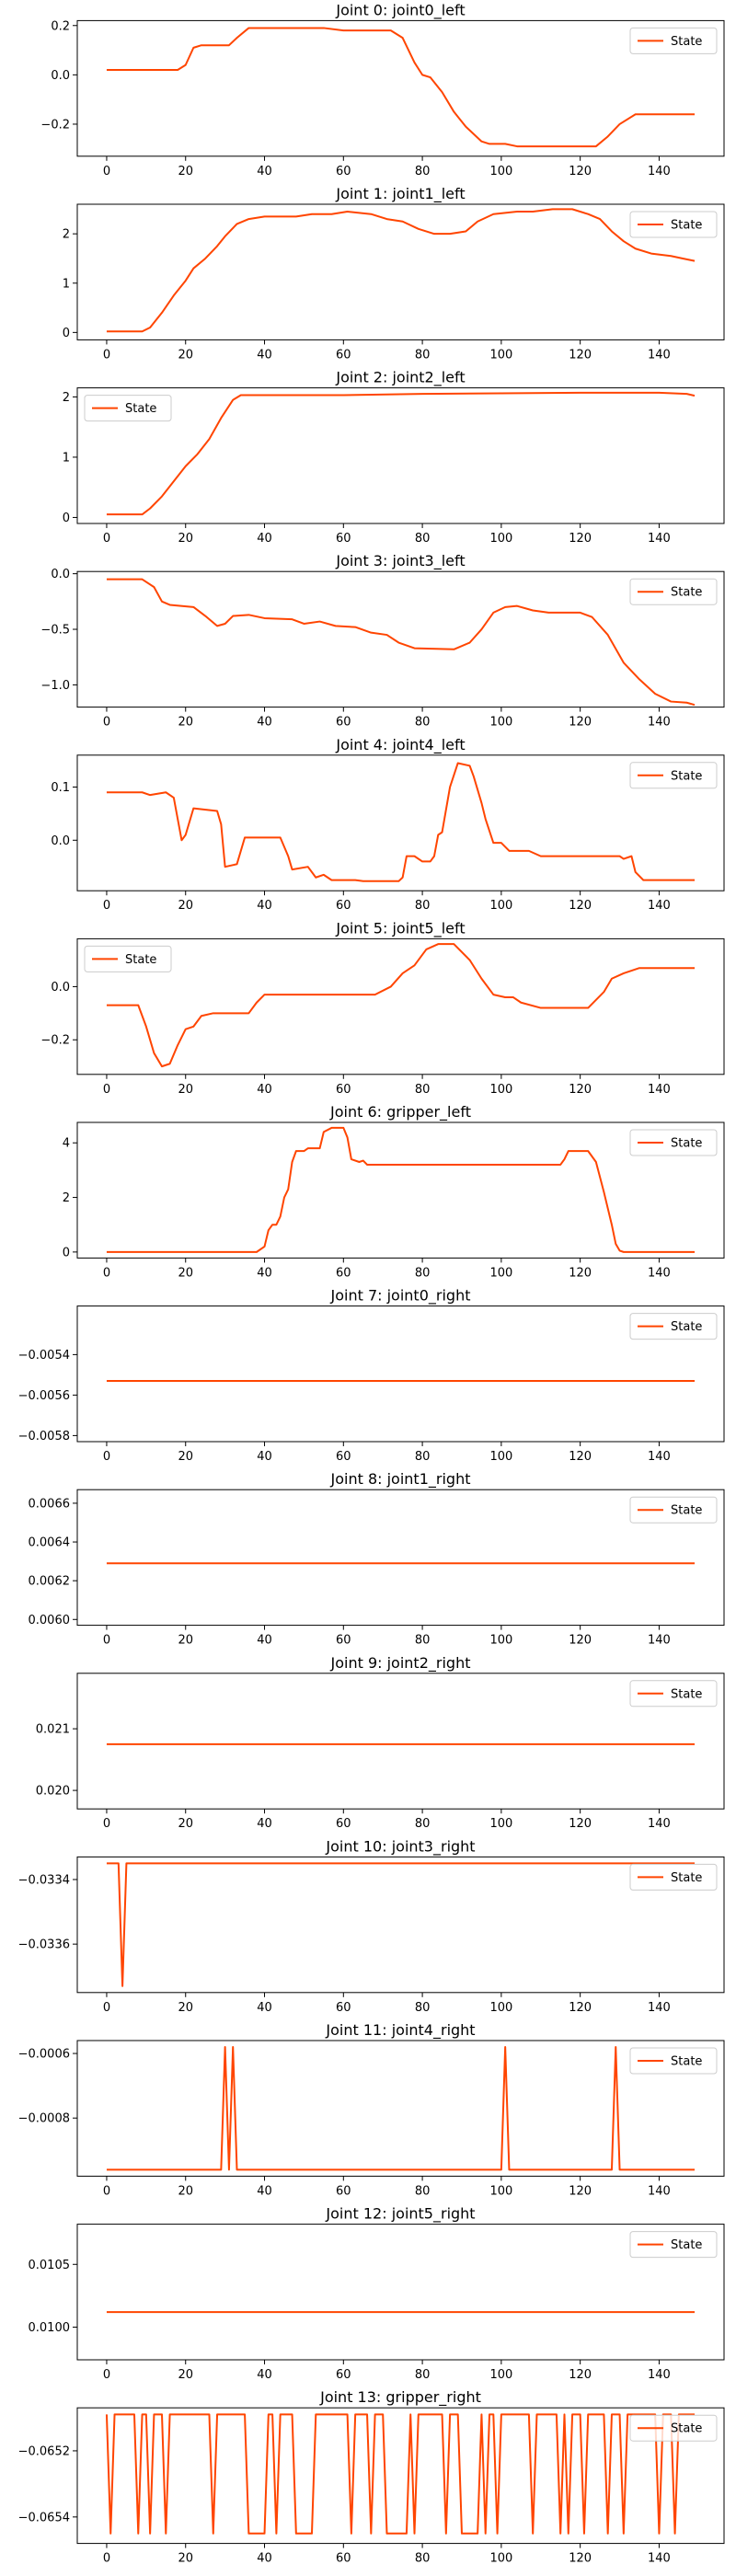 The image size is (736, 2576). What do you see at coordinates (400, 1846) in the screenshot?
I see `subplot-title: Joint 10: joint3_right` at bounding box center [400, 1846].